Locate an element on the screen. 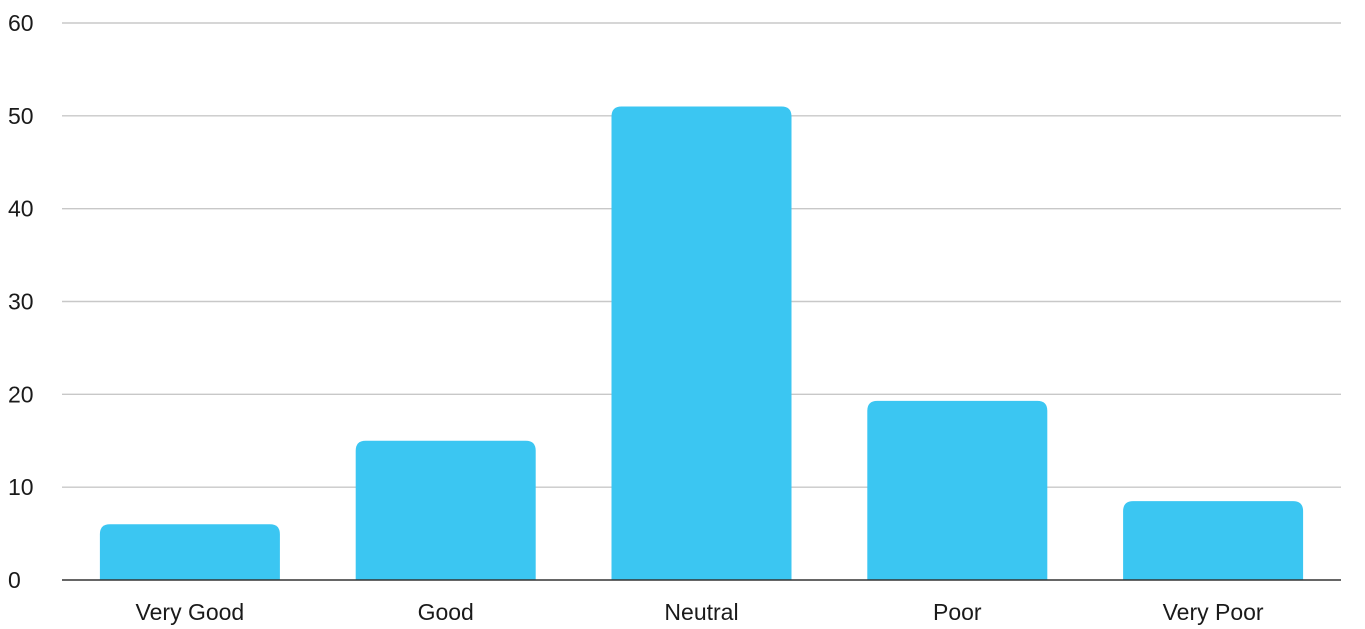 The image size is (1365, 629). y-tick-label: 50 is located at coordinates (21, 116).